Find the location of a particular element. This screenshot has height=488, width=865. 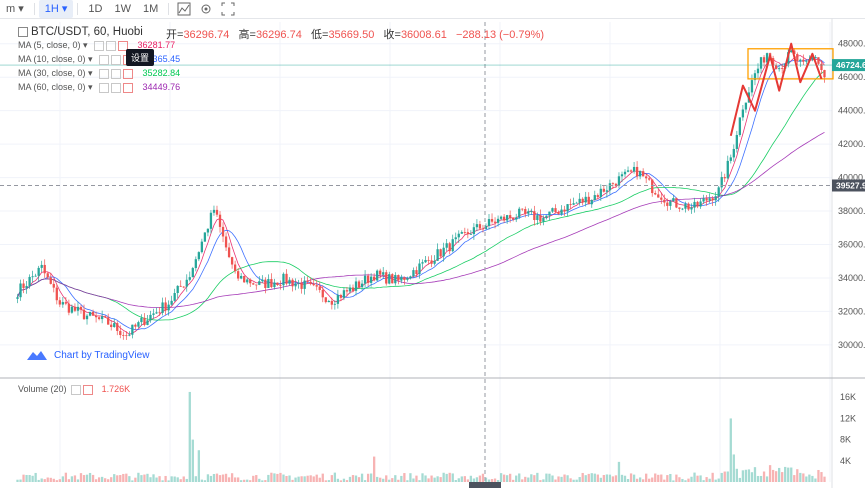

interval-1h: 1H ▾ is located at coordinates (56, 9).